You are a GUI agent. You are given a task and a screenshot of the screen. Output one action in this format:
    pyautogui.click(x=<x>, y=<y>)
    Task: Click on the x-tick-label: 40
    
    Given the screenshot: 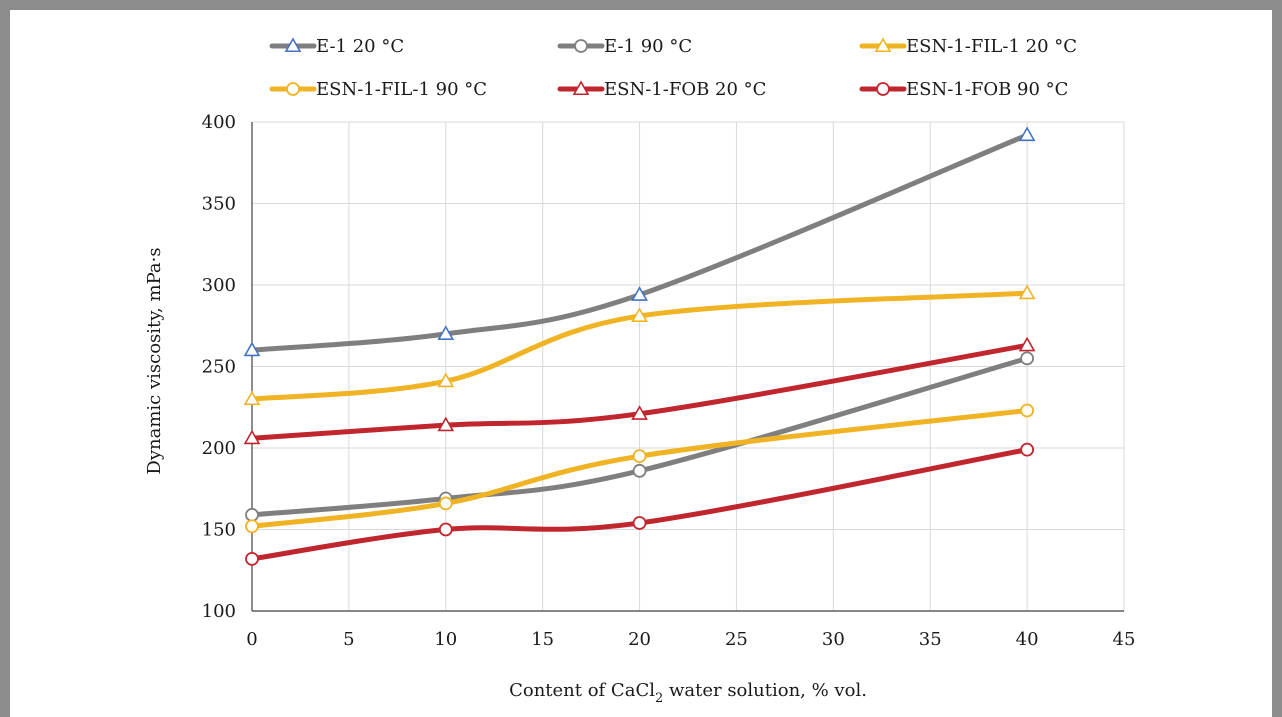 What is the action you would take?
    pyautogui.click(x=1027, y=639)
    